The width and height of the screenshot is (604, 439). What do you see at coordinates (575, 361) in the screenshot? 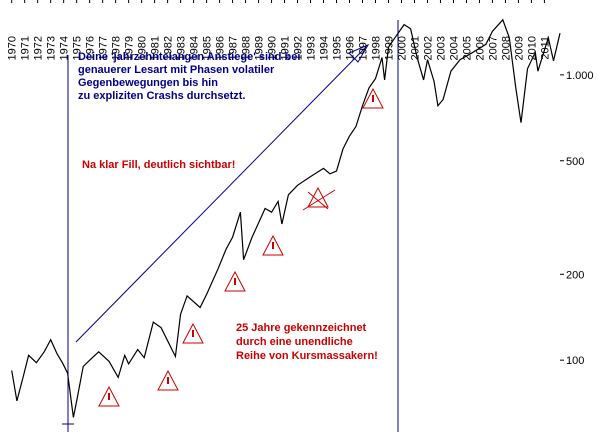
I see `y-tick-label: 100` at bounding box center [575, 361].